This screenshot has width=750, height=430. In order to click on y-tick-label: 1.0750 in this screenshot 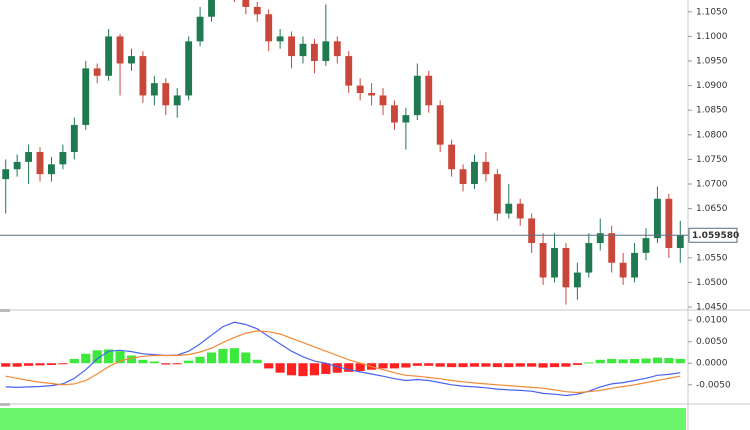, I will do `click(712, 160)`.